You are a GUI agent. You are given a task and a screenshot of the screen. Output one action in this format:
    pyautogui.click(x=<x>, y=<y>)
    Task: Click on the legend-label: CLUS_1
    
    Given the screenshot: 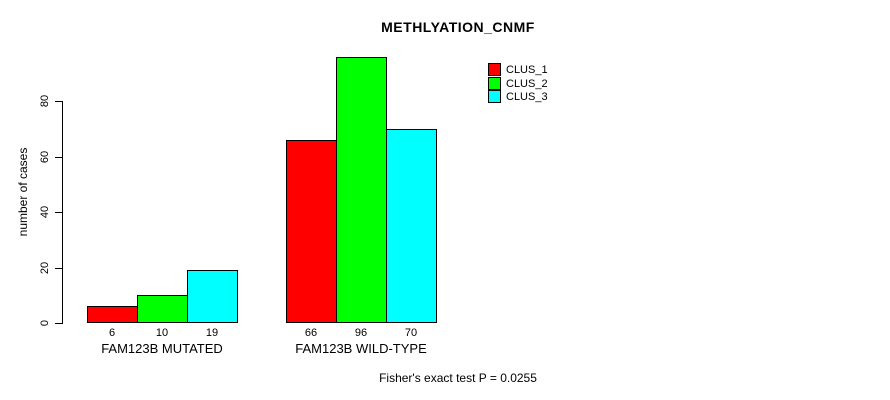 What is the action you would take?
    pyautogui.click(x=527, y=69)
    